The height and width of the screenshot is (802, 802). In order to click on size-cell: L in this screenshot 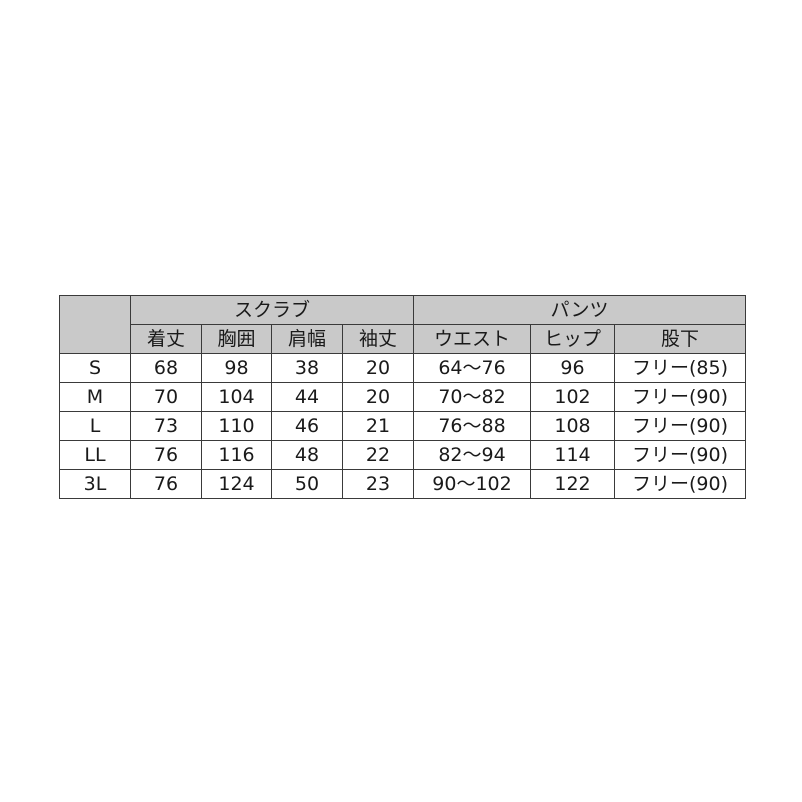, I will do `click(95, 426)`.